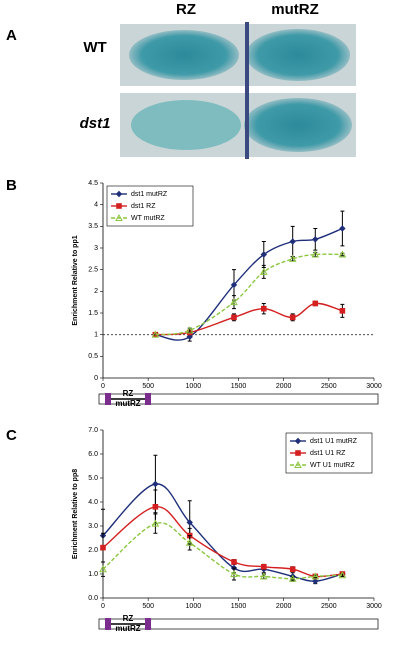 This screenshot has width=401, height=664. What do you see at coordinates (93, 550) in the screenshot?
I see `y-tick-label: 2.0` at bounding box center [93, 550].